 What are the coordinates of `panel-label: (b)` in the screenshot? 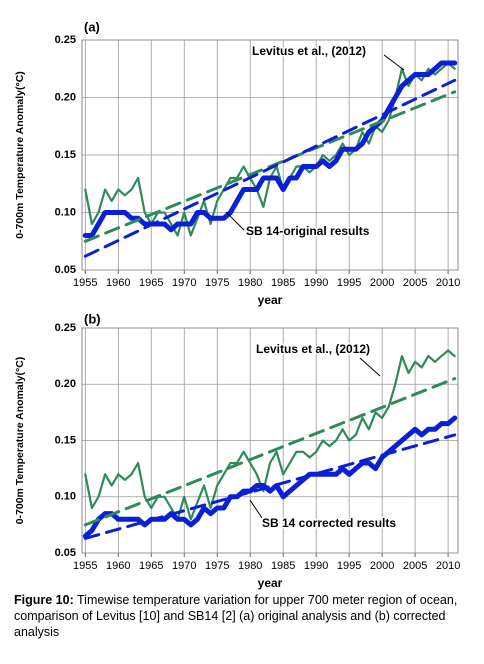 It's located at (92, 318).